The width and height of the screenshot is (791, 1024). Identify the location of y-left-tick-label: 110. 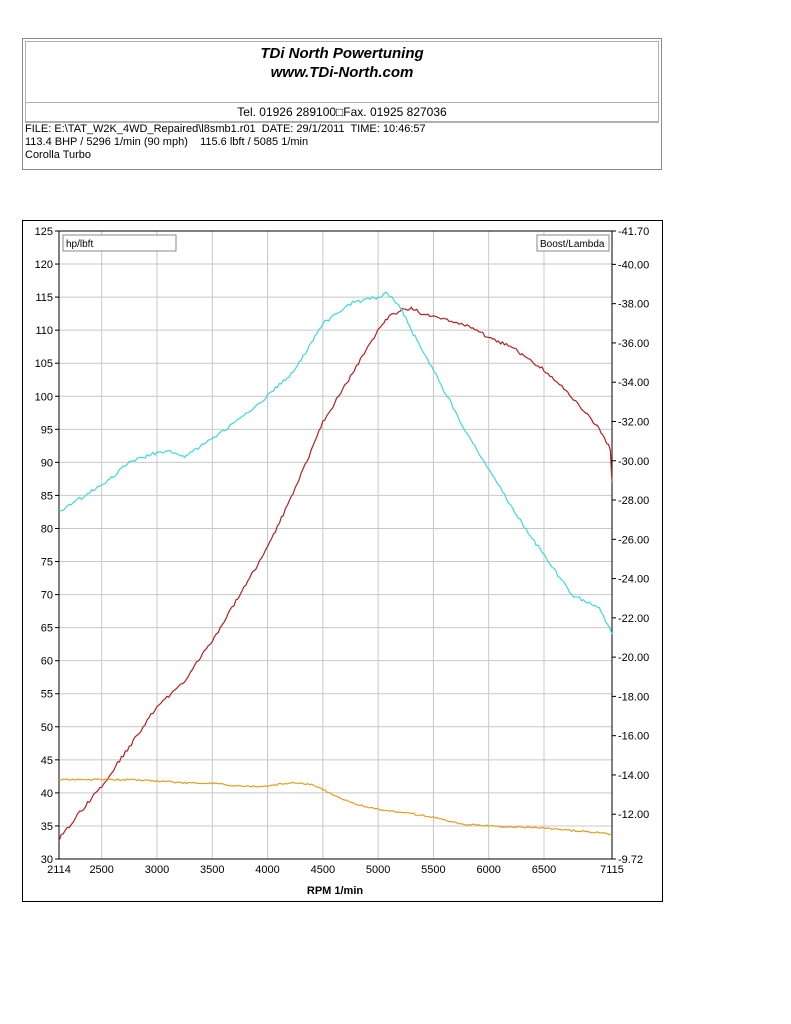
(44, 331).